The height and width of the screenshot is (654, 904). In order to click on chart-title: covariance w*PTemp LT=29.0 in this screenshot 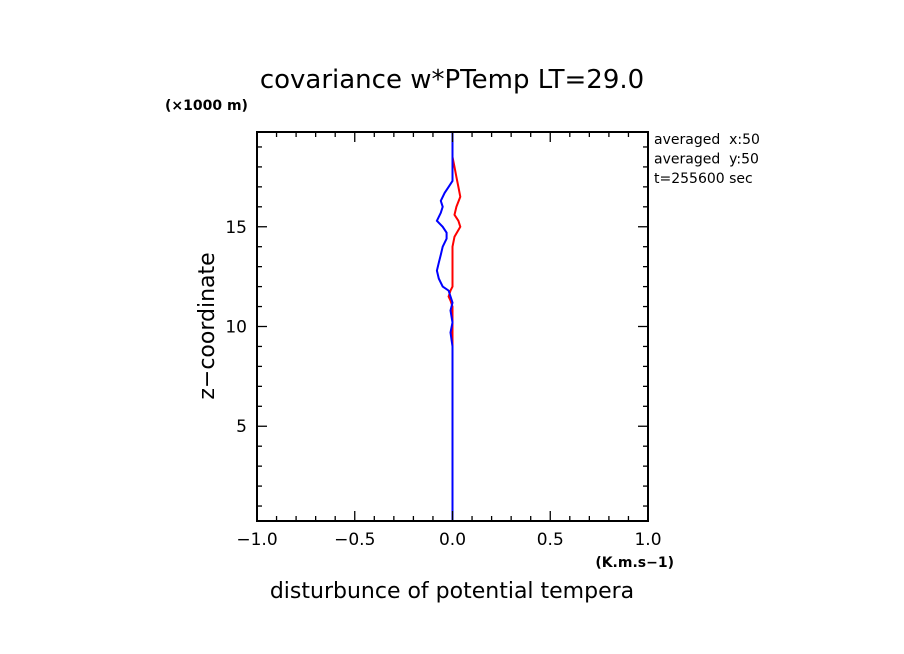, I will do `click(452, 80)`.